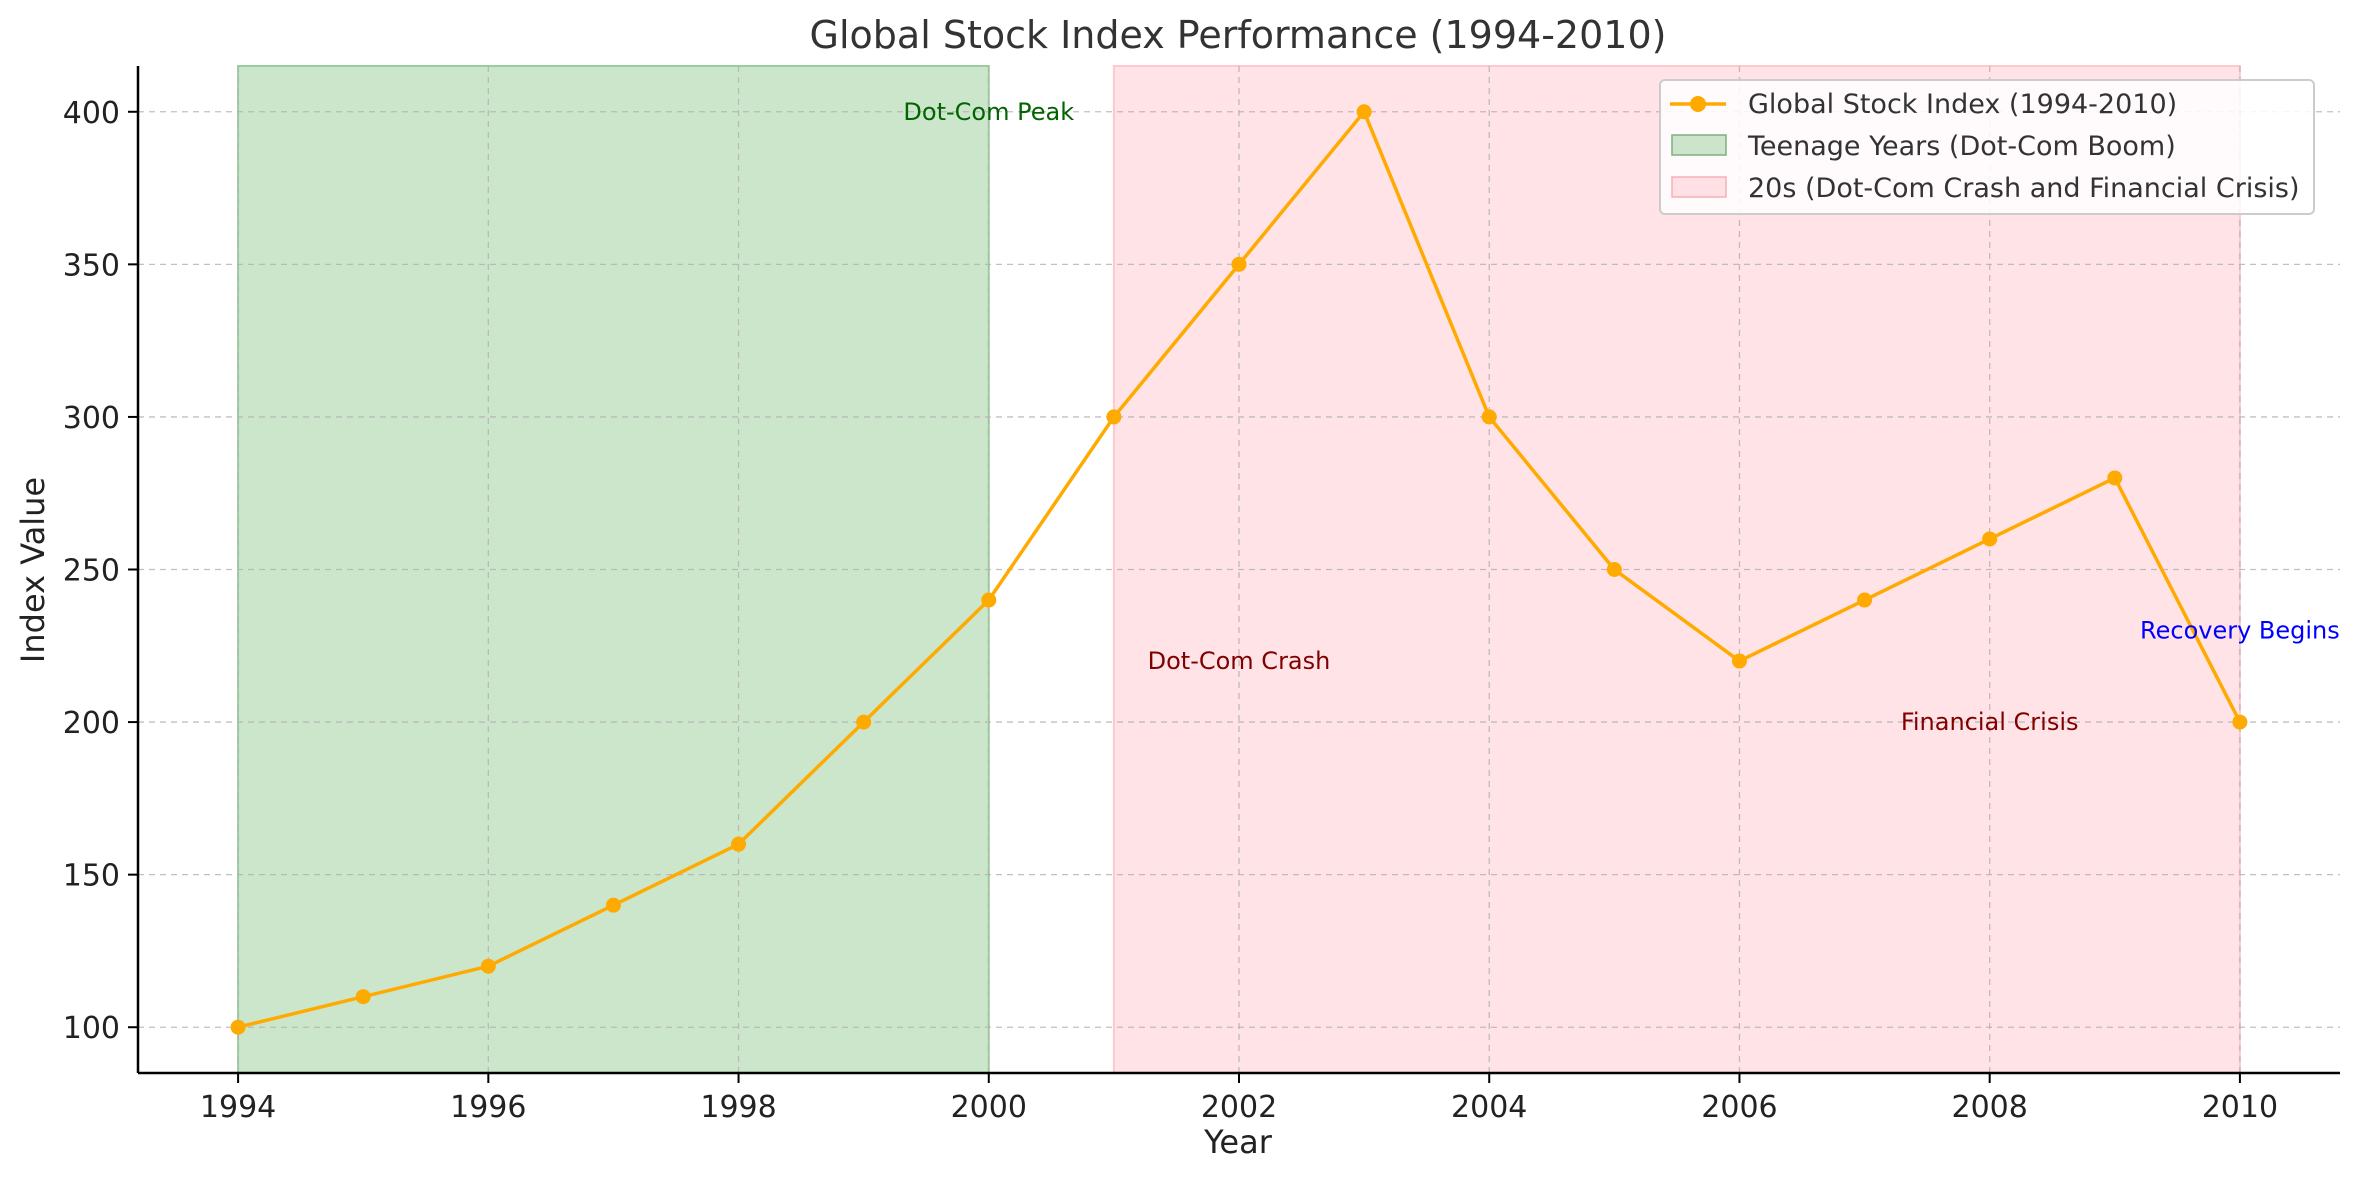  What do you see at coordinates (1739, 661) in the screenshot?
I see `data-point-2006` at bounding box center [1739, 661].